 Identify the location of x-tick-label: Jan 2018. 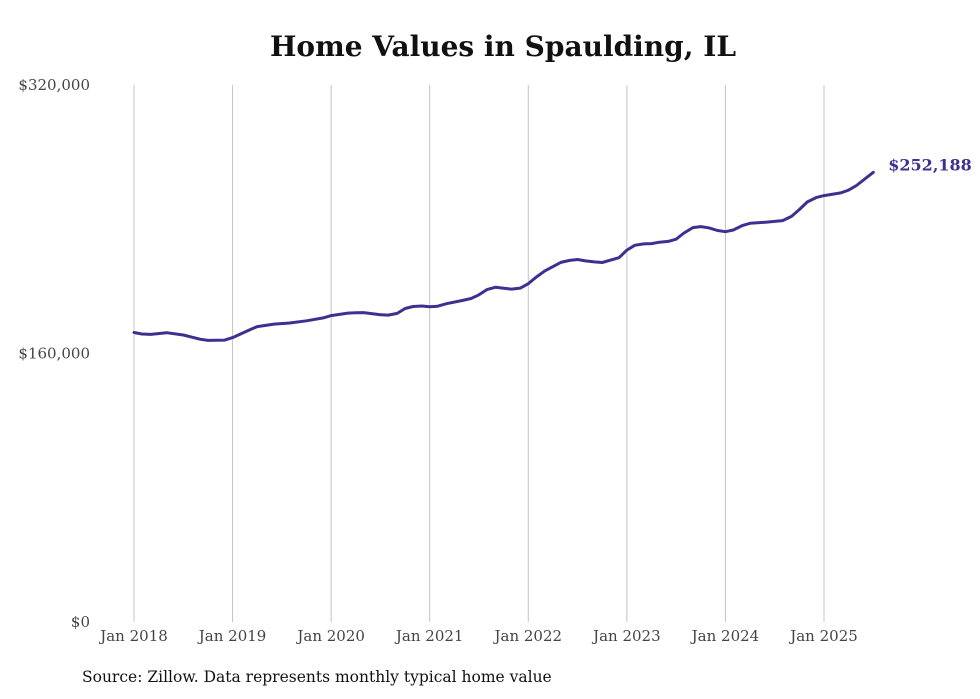
(133, 636).